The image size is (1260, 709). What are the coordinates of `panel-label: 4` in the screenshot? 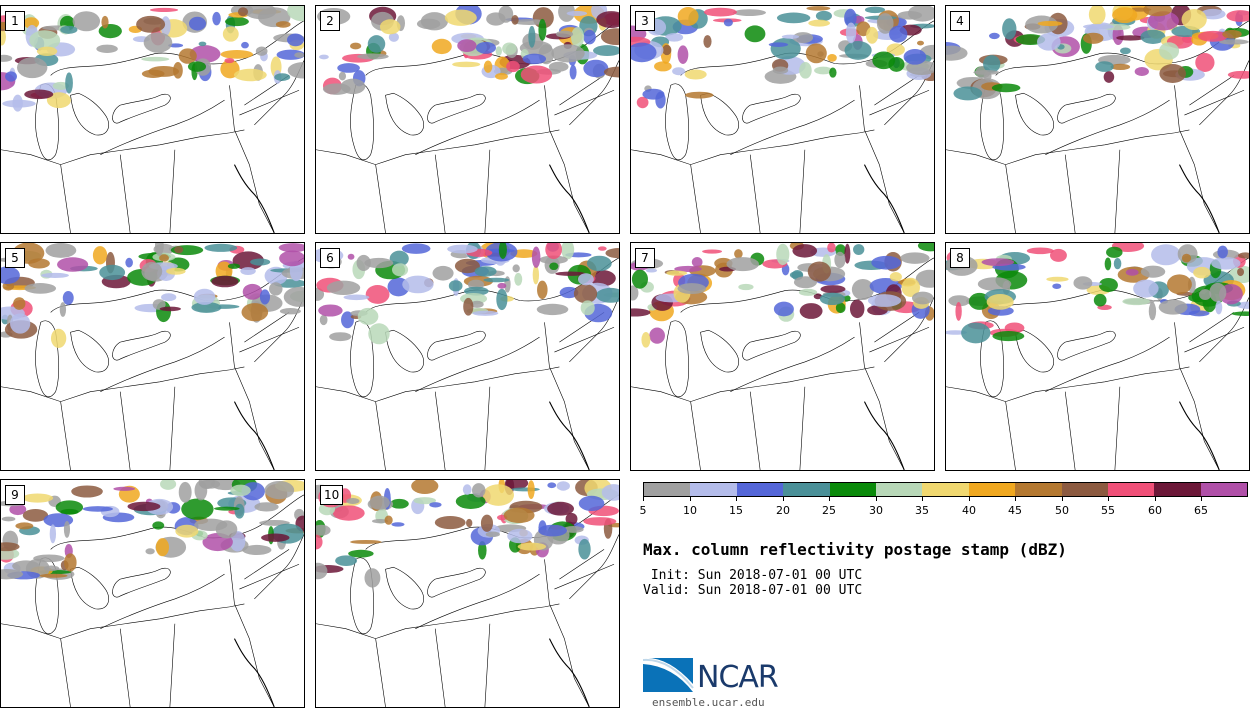 It's located at (960, 21).